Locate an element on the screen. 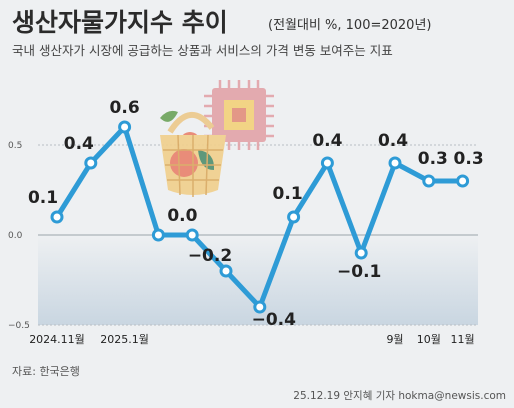 The width and height of the screenshot is (514, 408). y-tick-label: −0.5 is located at coordinates (19, 326).